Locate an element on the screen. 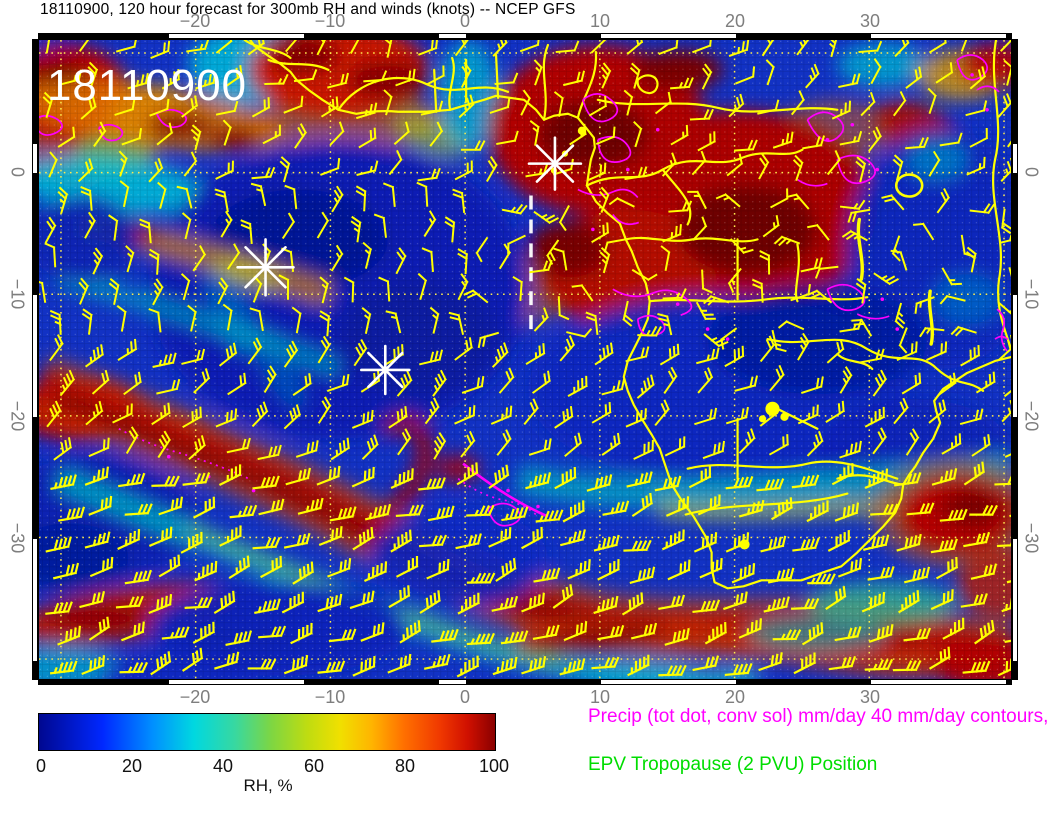 The image size is (1056, 816). lat-tick-right: −10 is located at coordinates (1031, 294).